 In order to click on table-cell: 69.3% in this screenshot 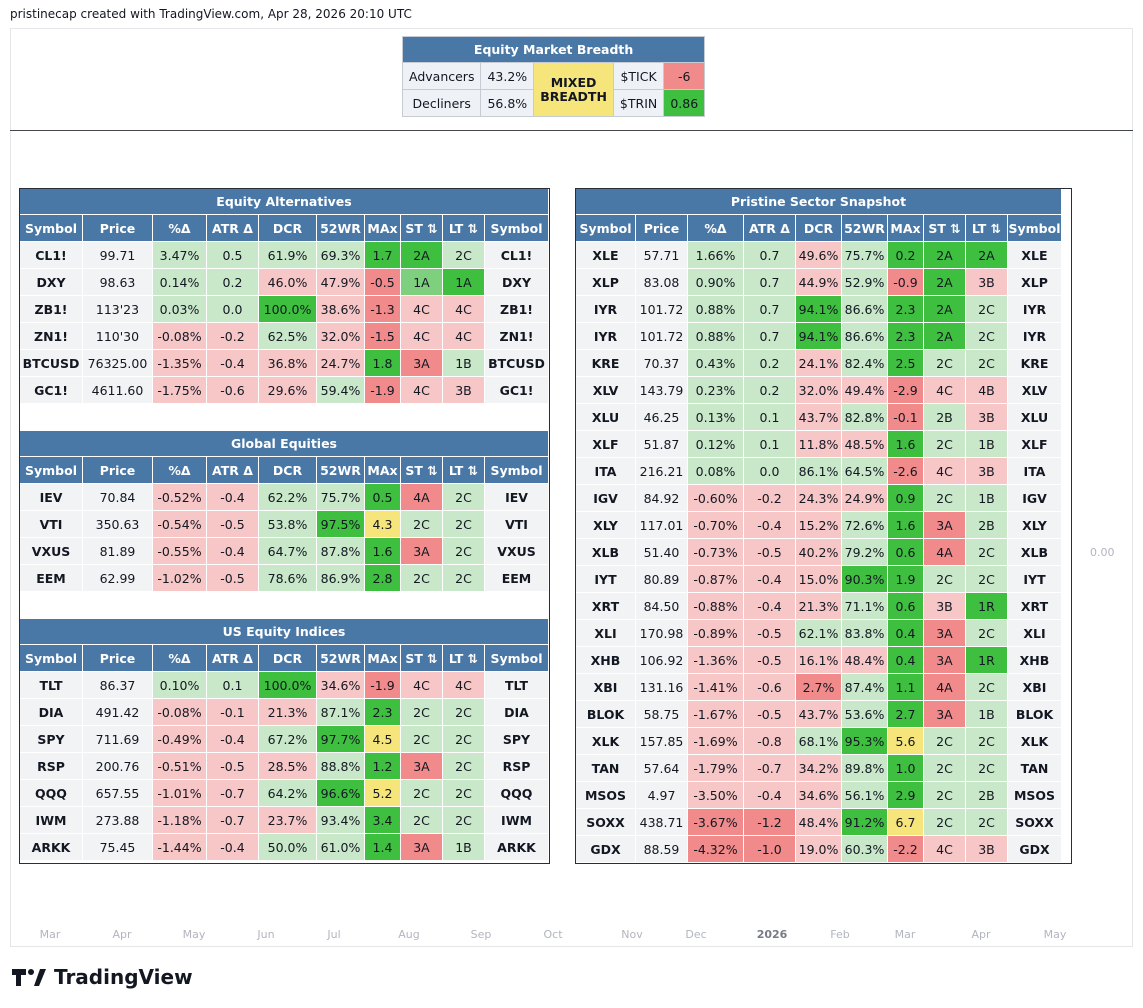, I will do `click(340, 255)`.